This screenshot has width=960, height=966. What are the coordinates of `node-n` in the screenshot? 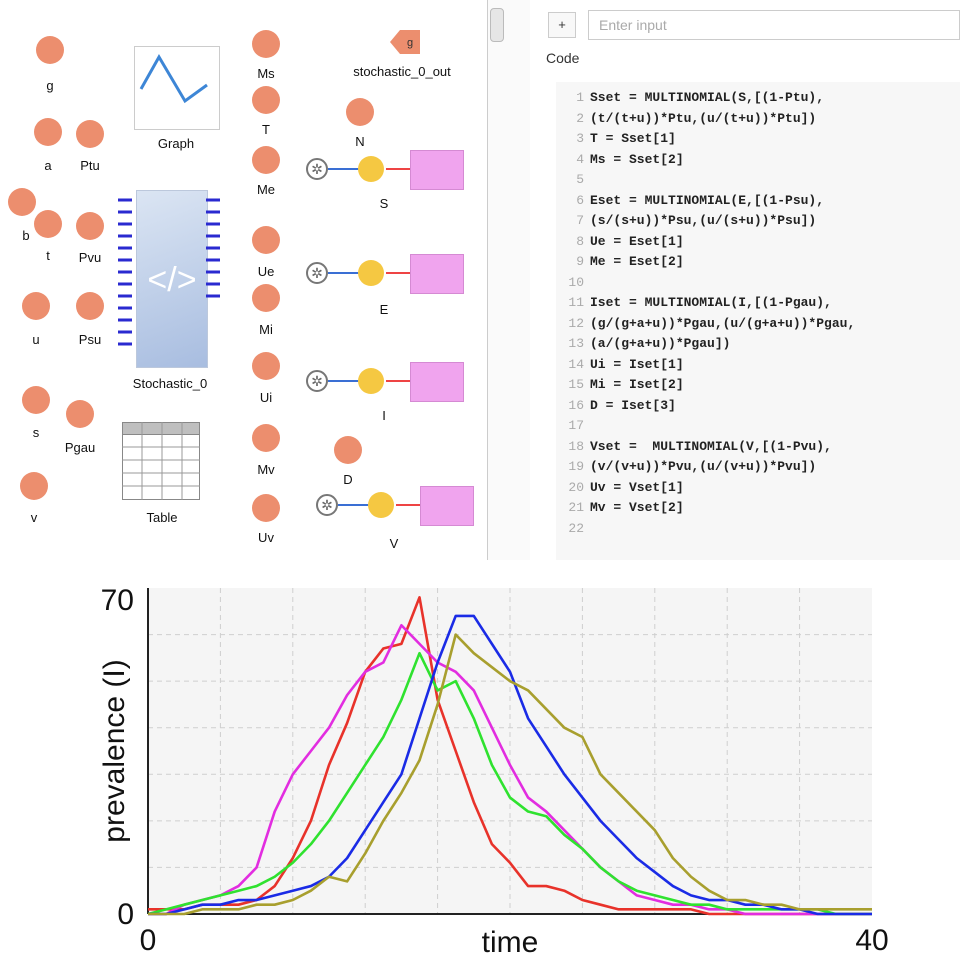 It's located at (360, 112).